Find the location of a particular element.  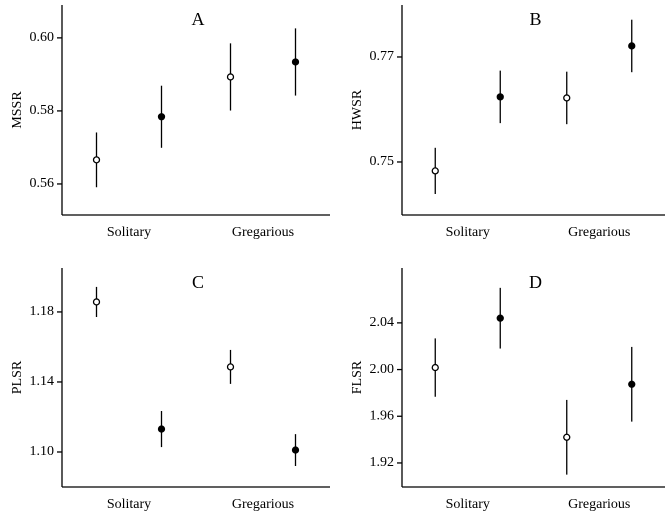

y-tick-label: 1.10 is located at coordinates (42, 451).